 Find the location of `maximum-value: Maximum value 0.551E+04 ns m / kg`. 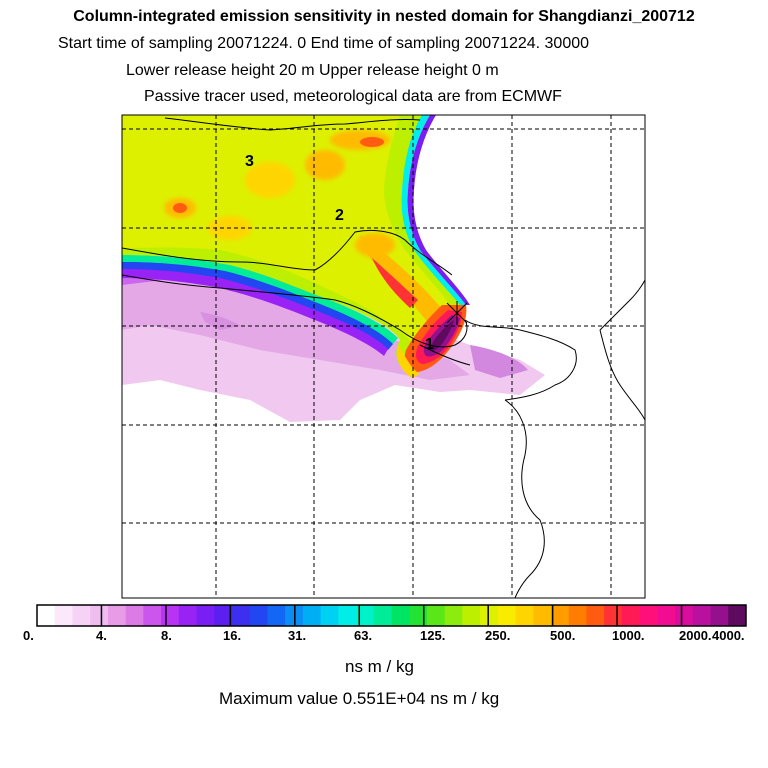

maximum-value: Maximum value 0.551E+04 ns m / kg is located at coordinates (359, 698).